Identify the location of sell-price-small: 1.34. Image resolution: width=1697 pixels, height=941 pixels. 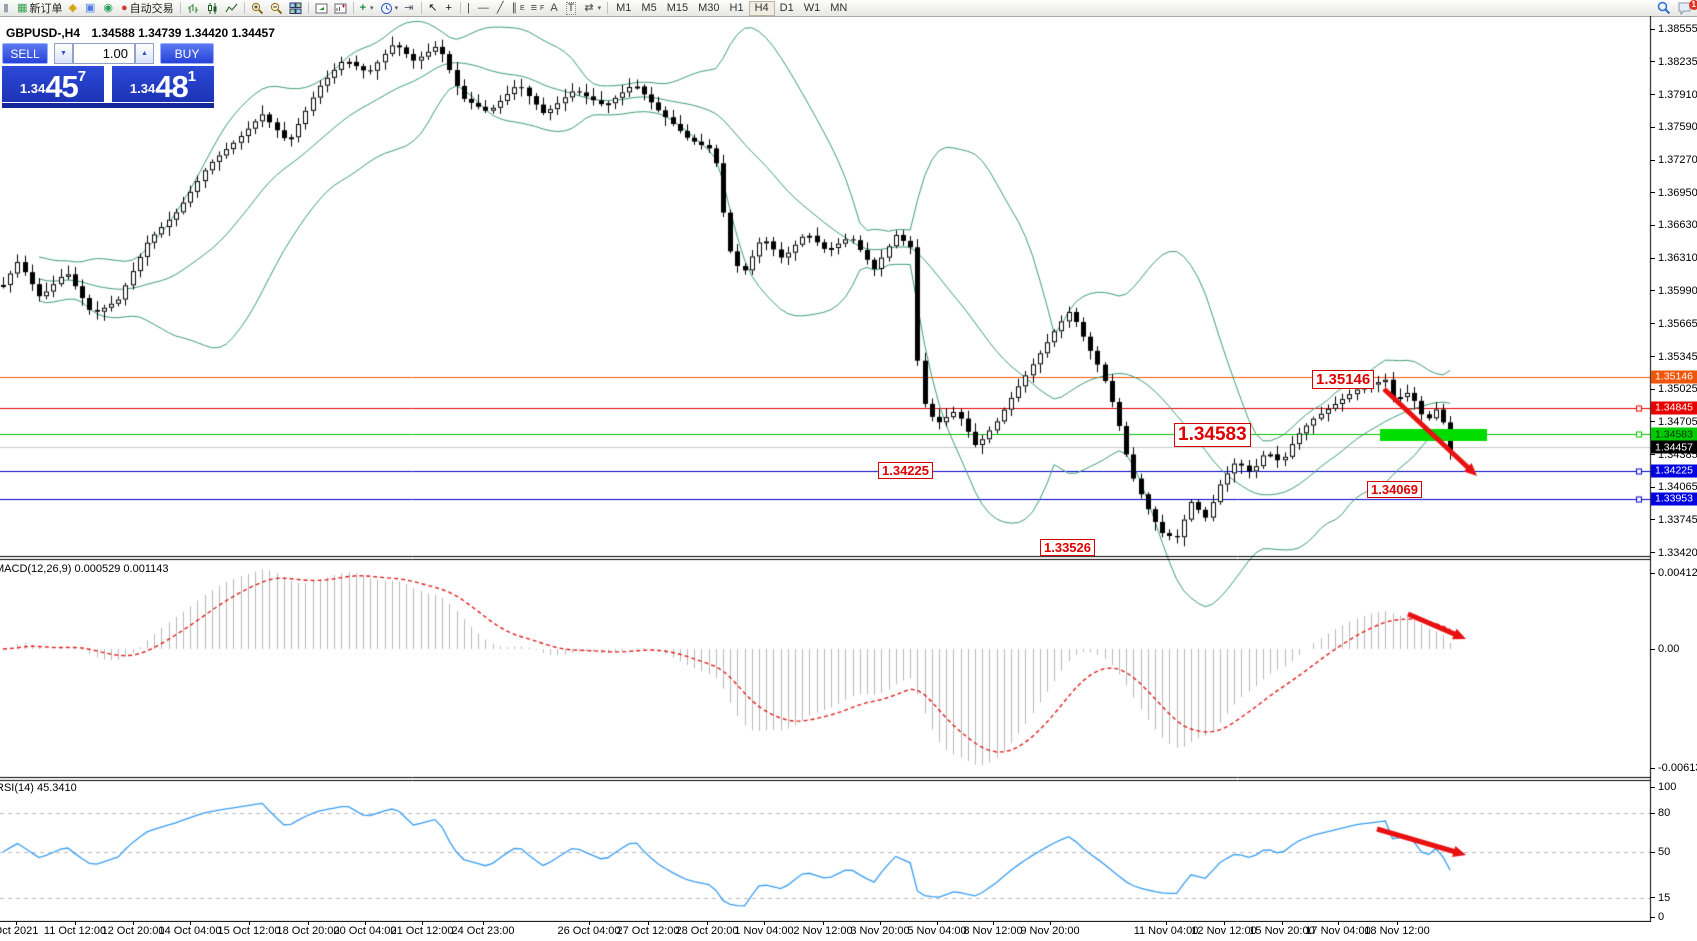
(32, 88).